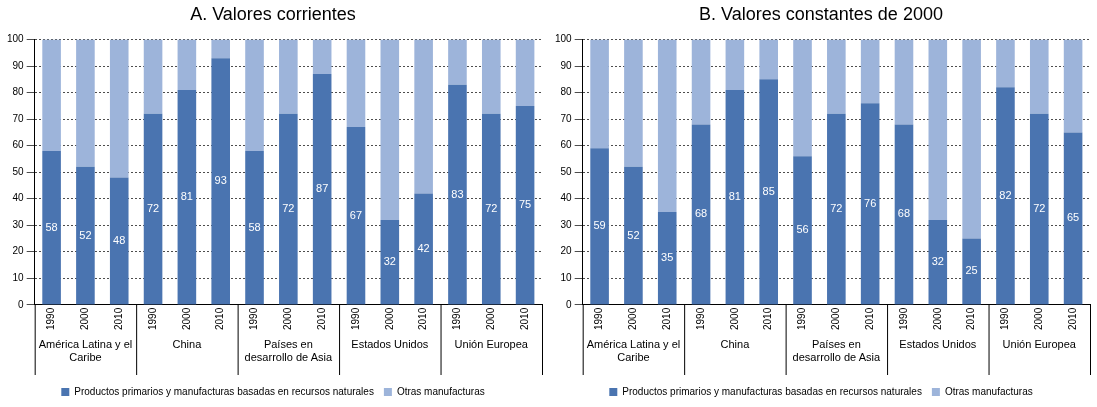 The image size is (1097, 407). What do you see at coordinates (768, 190) in the screenshot?
I see `data-label: 85` at bounding box center [768, 190].